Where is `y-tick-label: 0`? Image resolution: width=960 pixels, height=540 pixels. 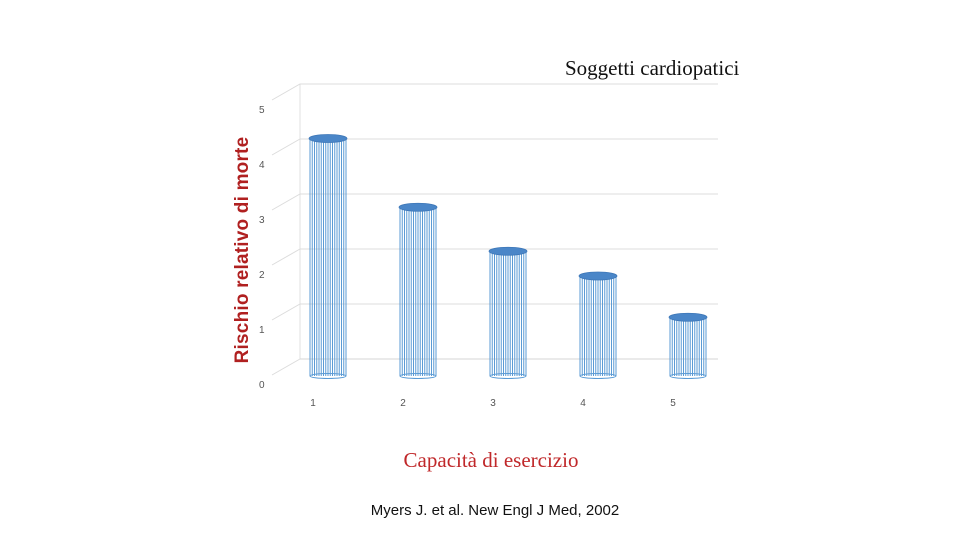
y-tick-label: 0 is located at coordinates (262, 385).